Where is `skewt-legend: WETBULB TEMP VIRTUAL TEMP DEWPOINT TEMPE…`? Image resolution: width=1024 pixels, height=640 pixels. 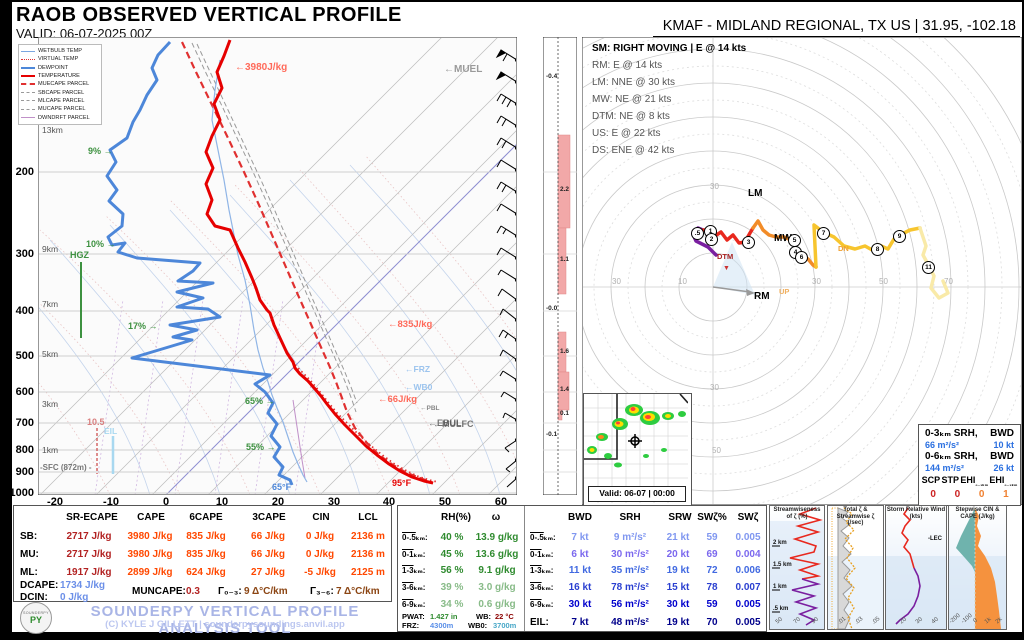 skewt-legend: WETBULB TEMP VIRTUAL TEMP DEWPOINT TEMPE… is located at coordinates (60, 84).